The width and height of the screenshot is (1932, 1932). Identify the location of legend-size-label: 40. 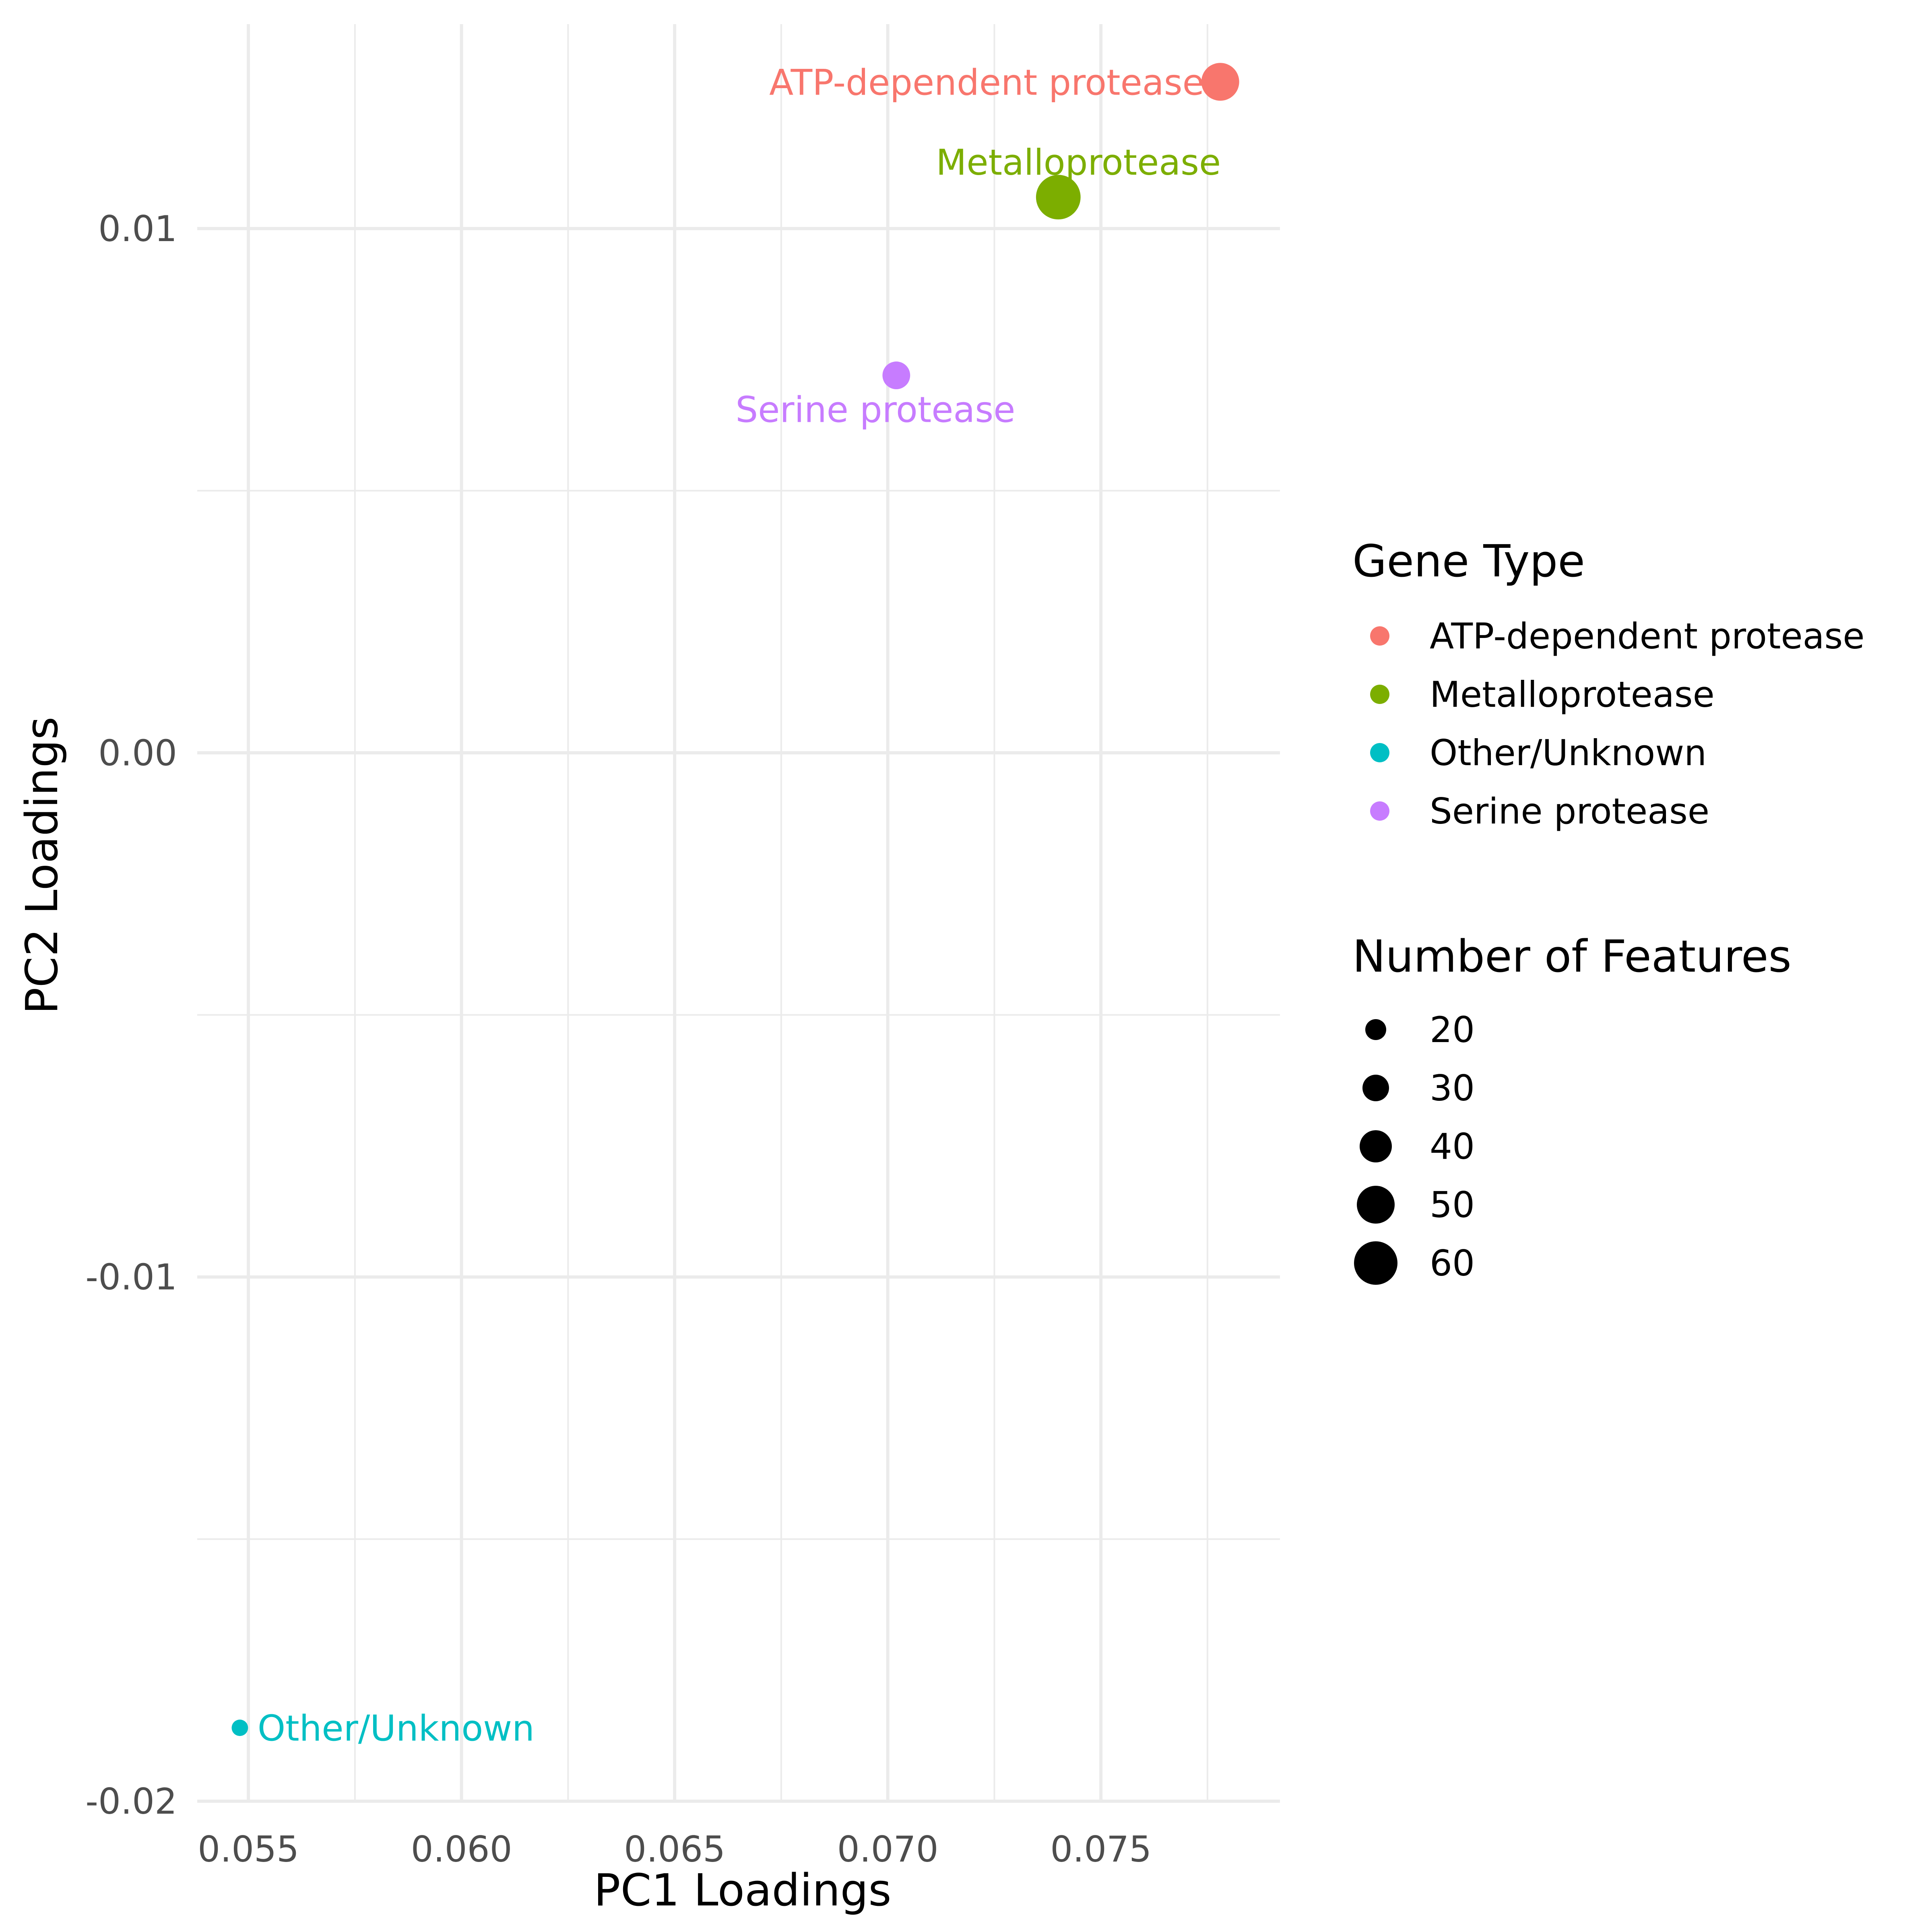
(1452, 1146).